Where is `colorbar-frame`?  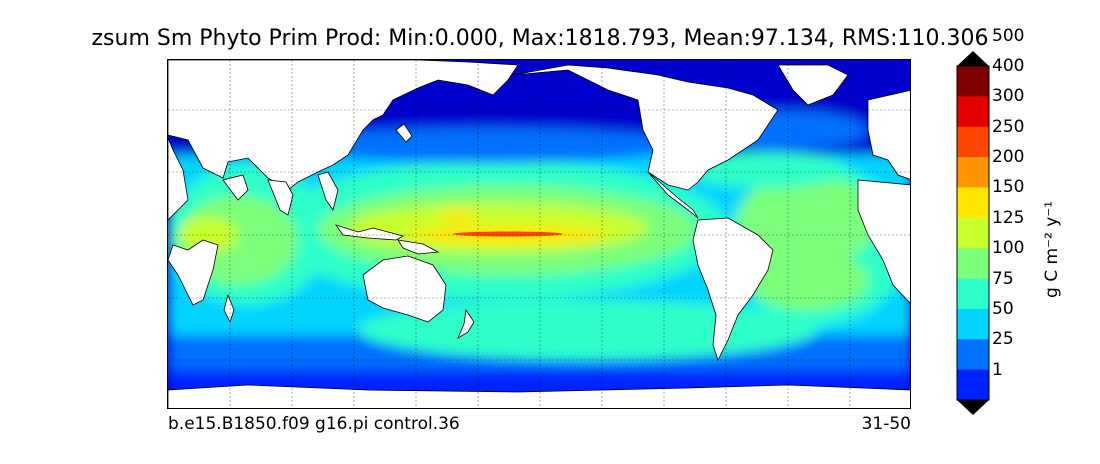 colorbar-frame is located at coordinates (973, 233).